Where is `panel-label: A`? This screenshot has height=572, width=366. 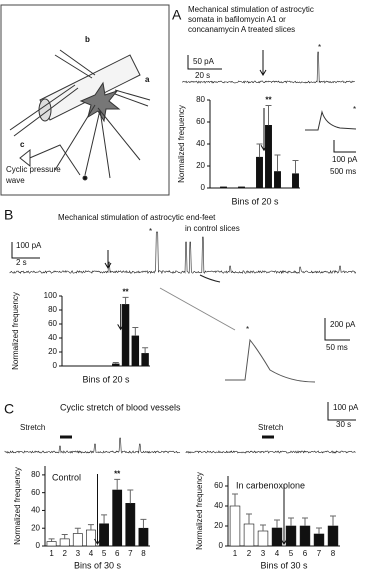 panel-label: A is located at coordinates (177, 15).